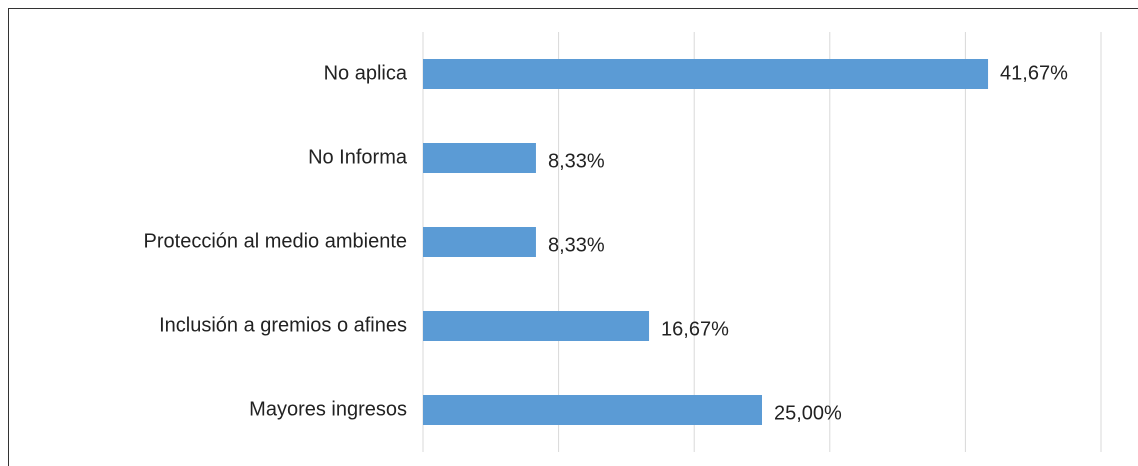 The image size is (1138, 466). I want to click on data-label: 25,00%, so click(808, 413).